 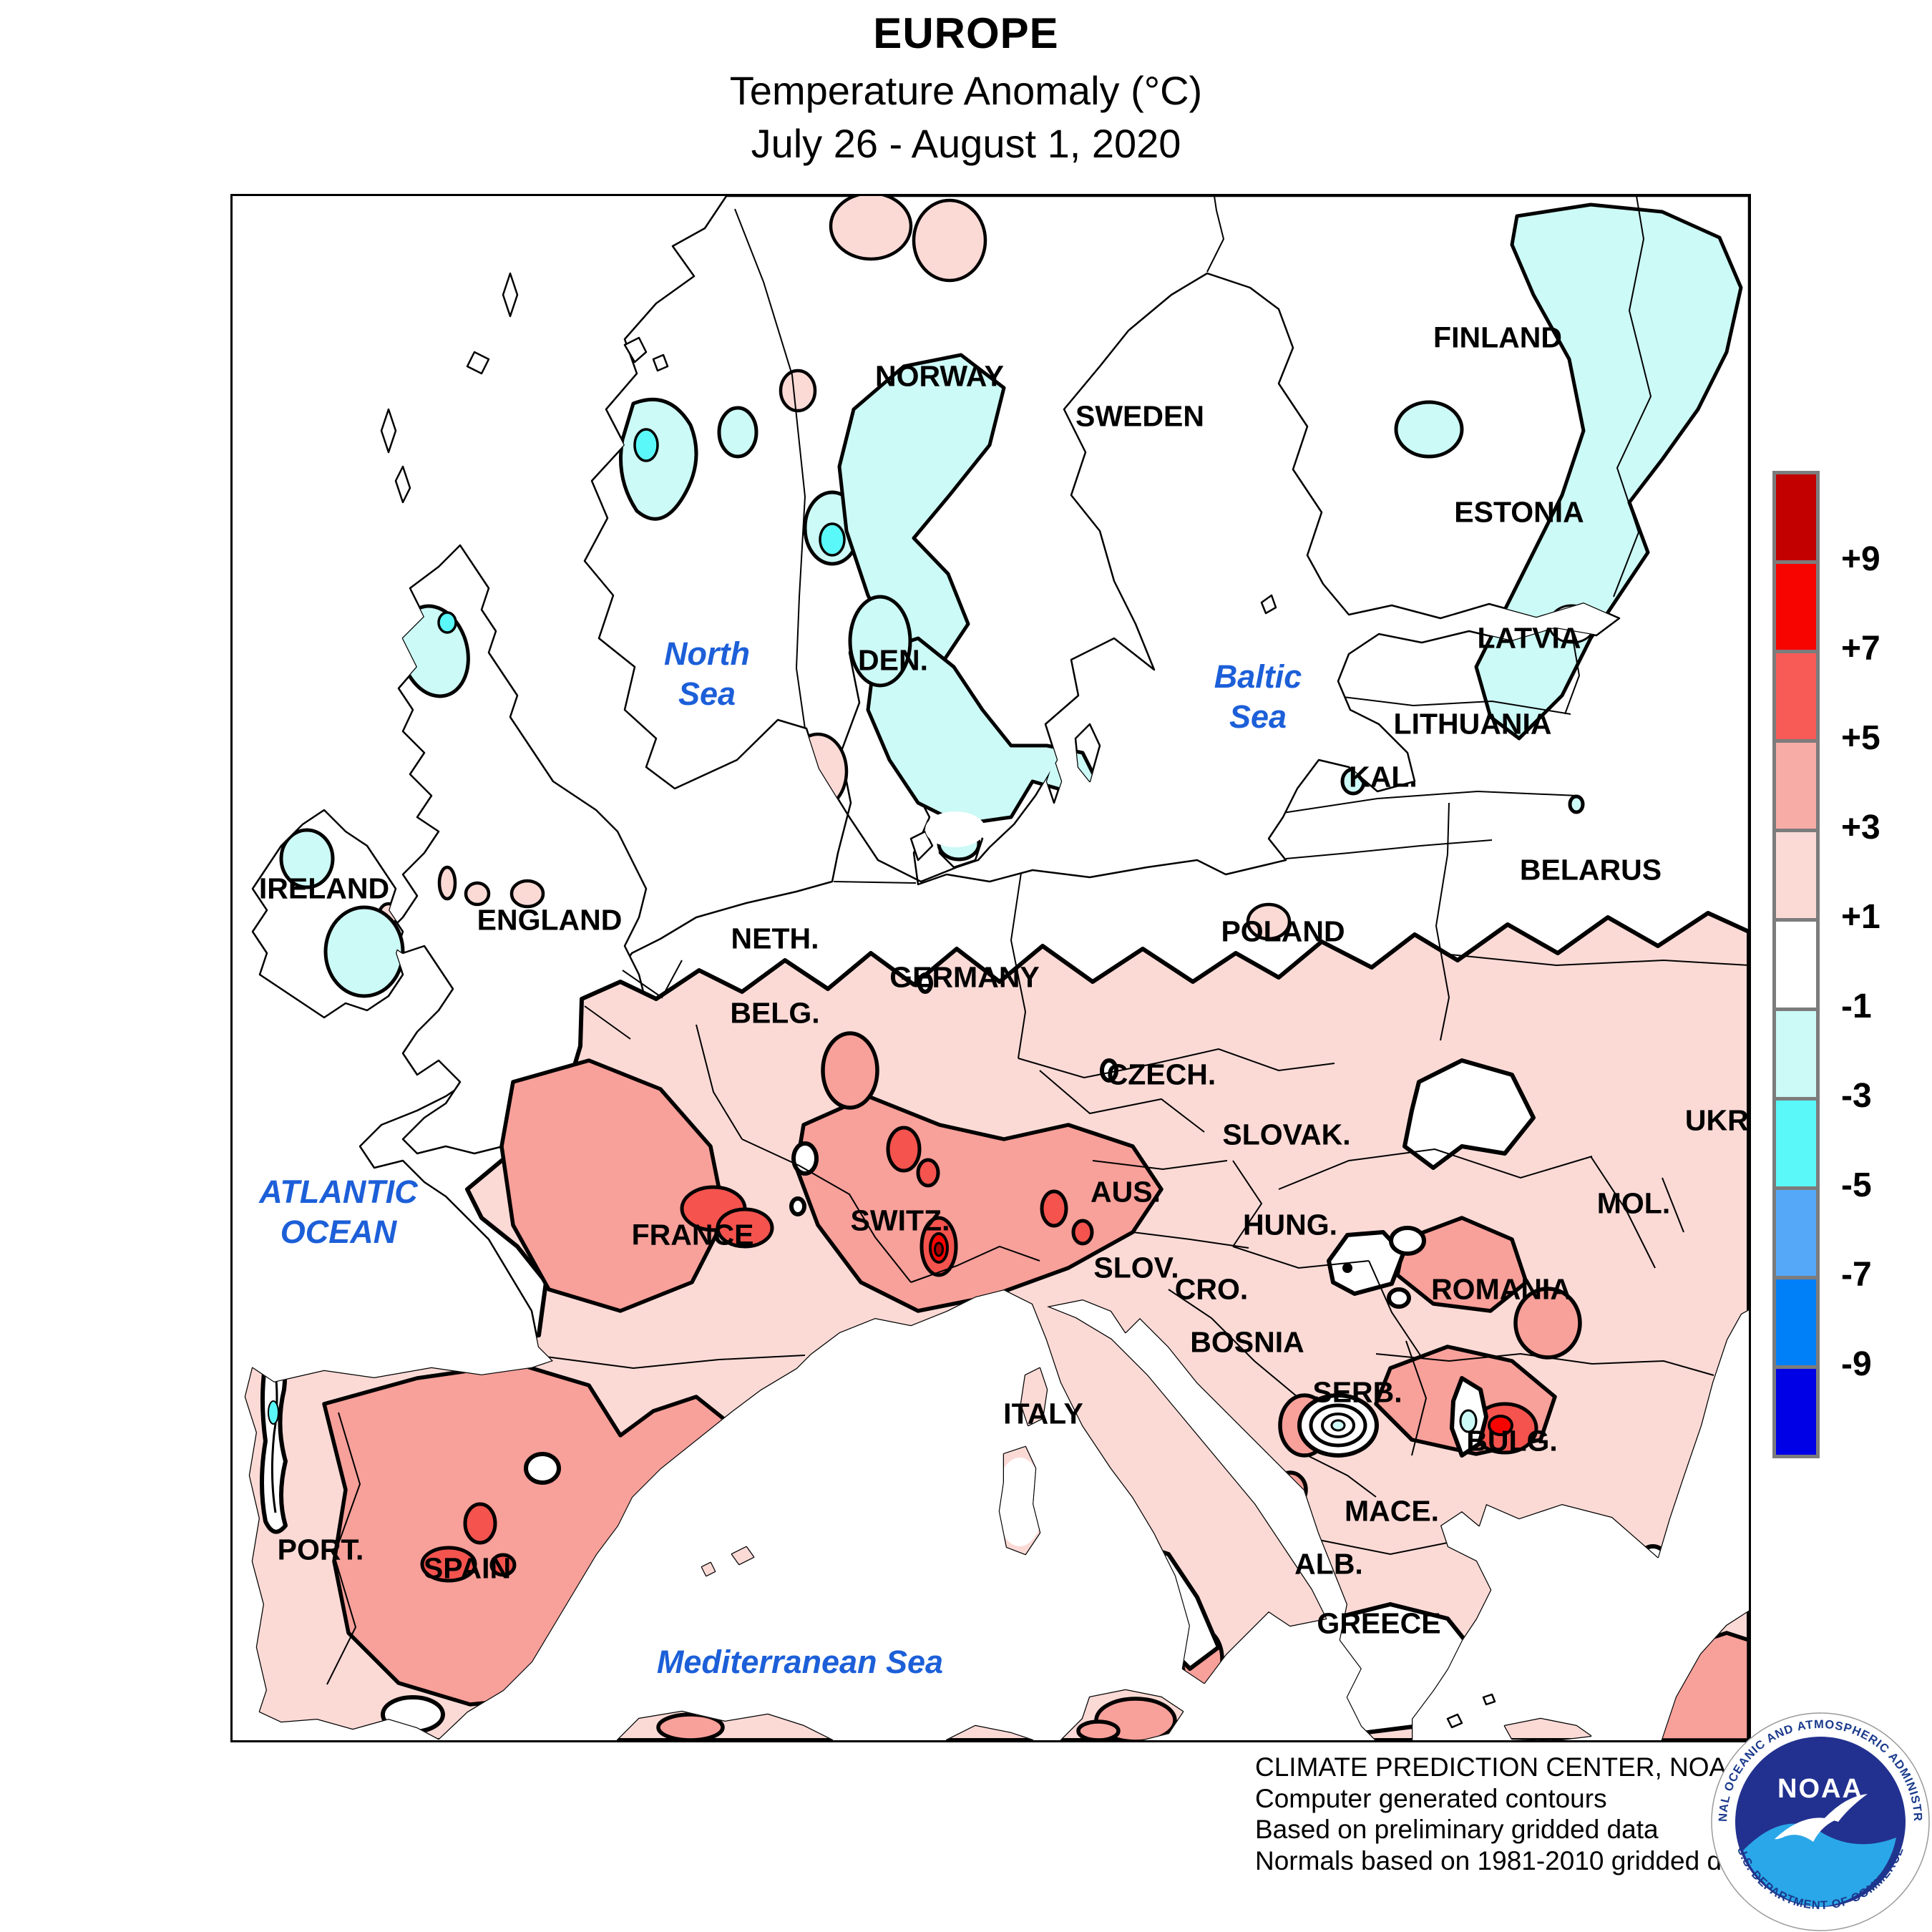 What do you see at coordinates (1856, 1364) in the screenshot?
I see `legend-tick--9: -9` at bounding box center [1856, 1364].